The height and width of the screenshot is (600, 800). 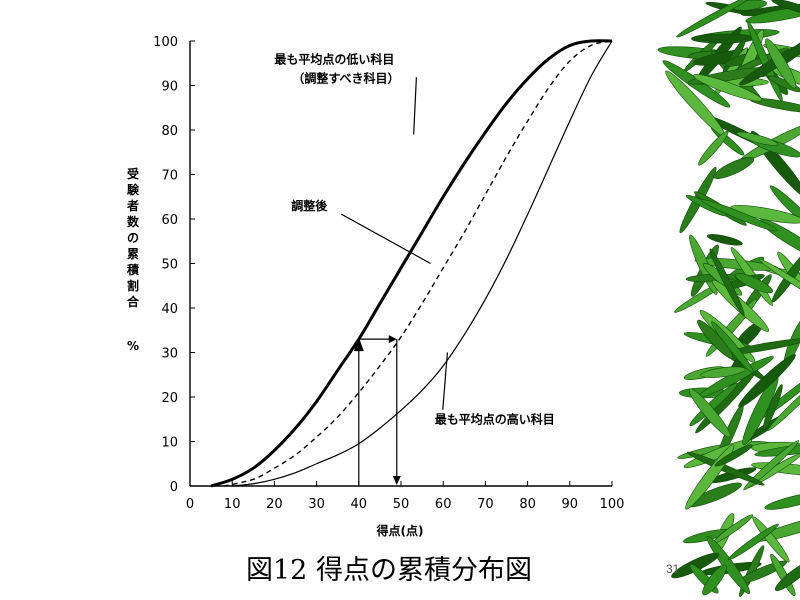 I want to click on annotation-label: 最も平均点の高い科目, so click(x=495, y=419).